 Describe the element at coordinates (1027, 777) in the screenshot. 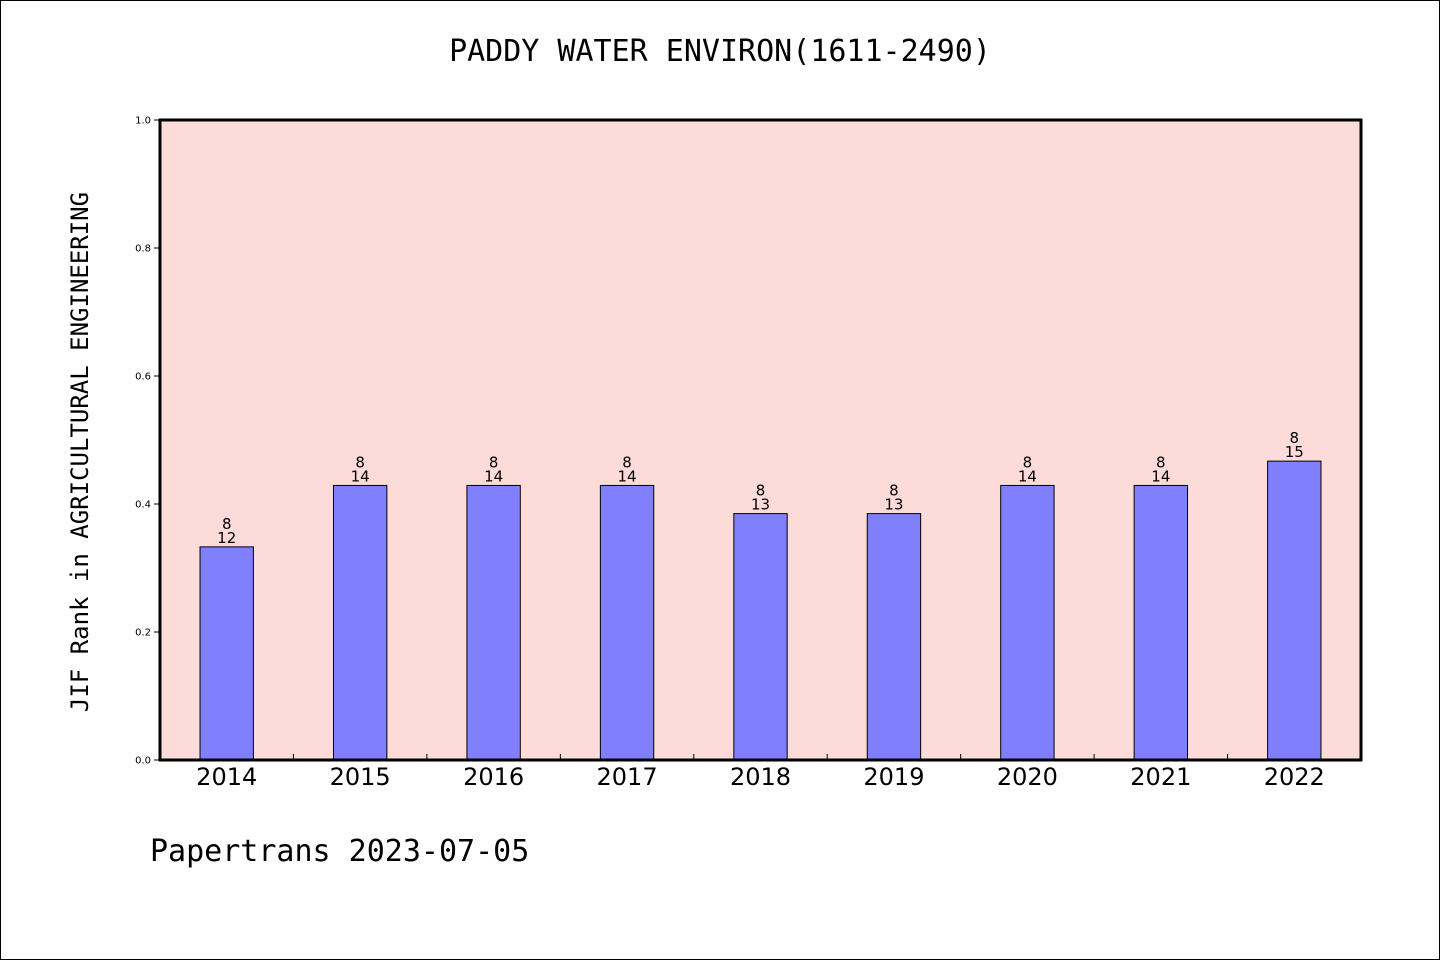

I see `x-tick-label: 2020` at that location.